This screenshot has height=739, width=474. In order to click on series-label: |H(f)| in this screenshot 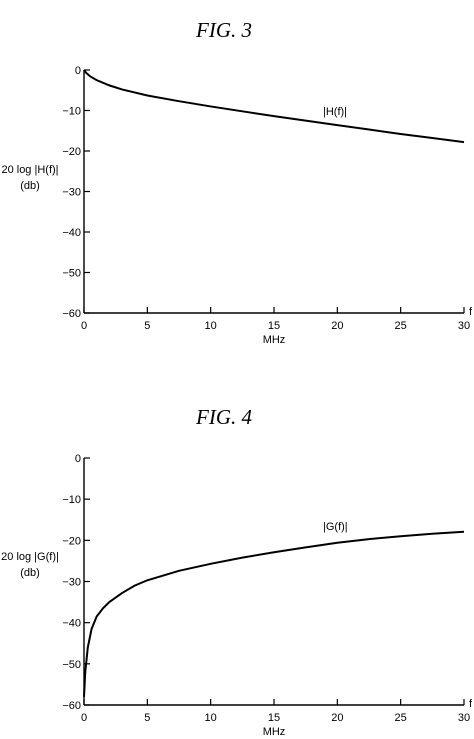, I will do `click(335, 112)`.